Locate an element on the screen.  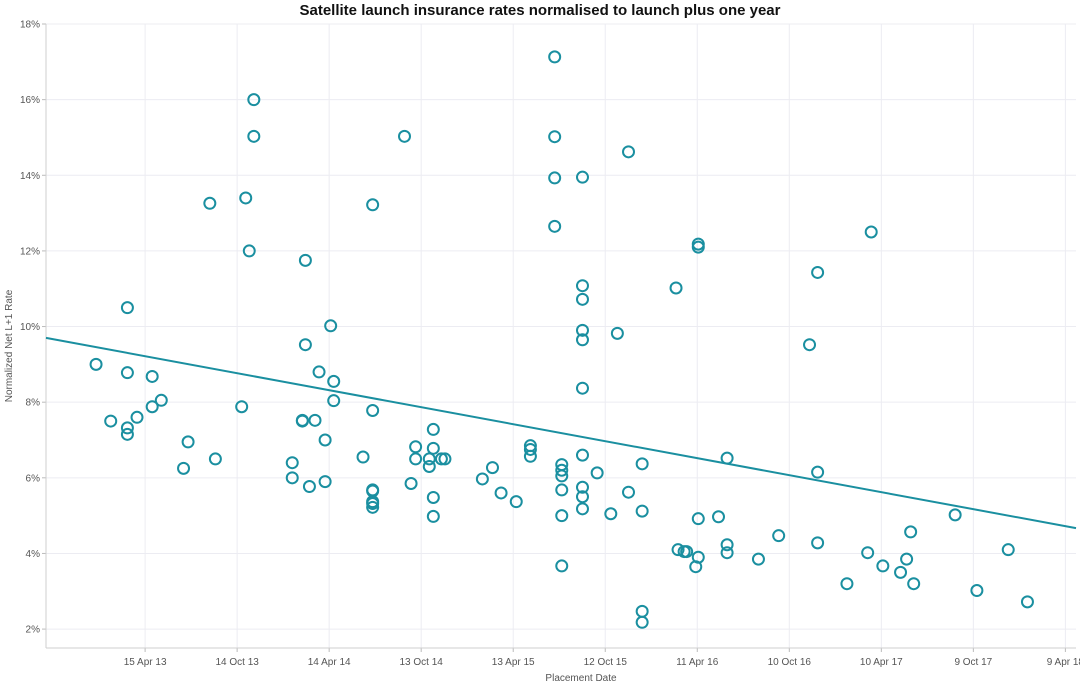
x-tick-label: 10 Oct 16 is located at coordinates (790, 662).